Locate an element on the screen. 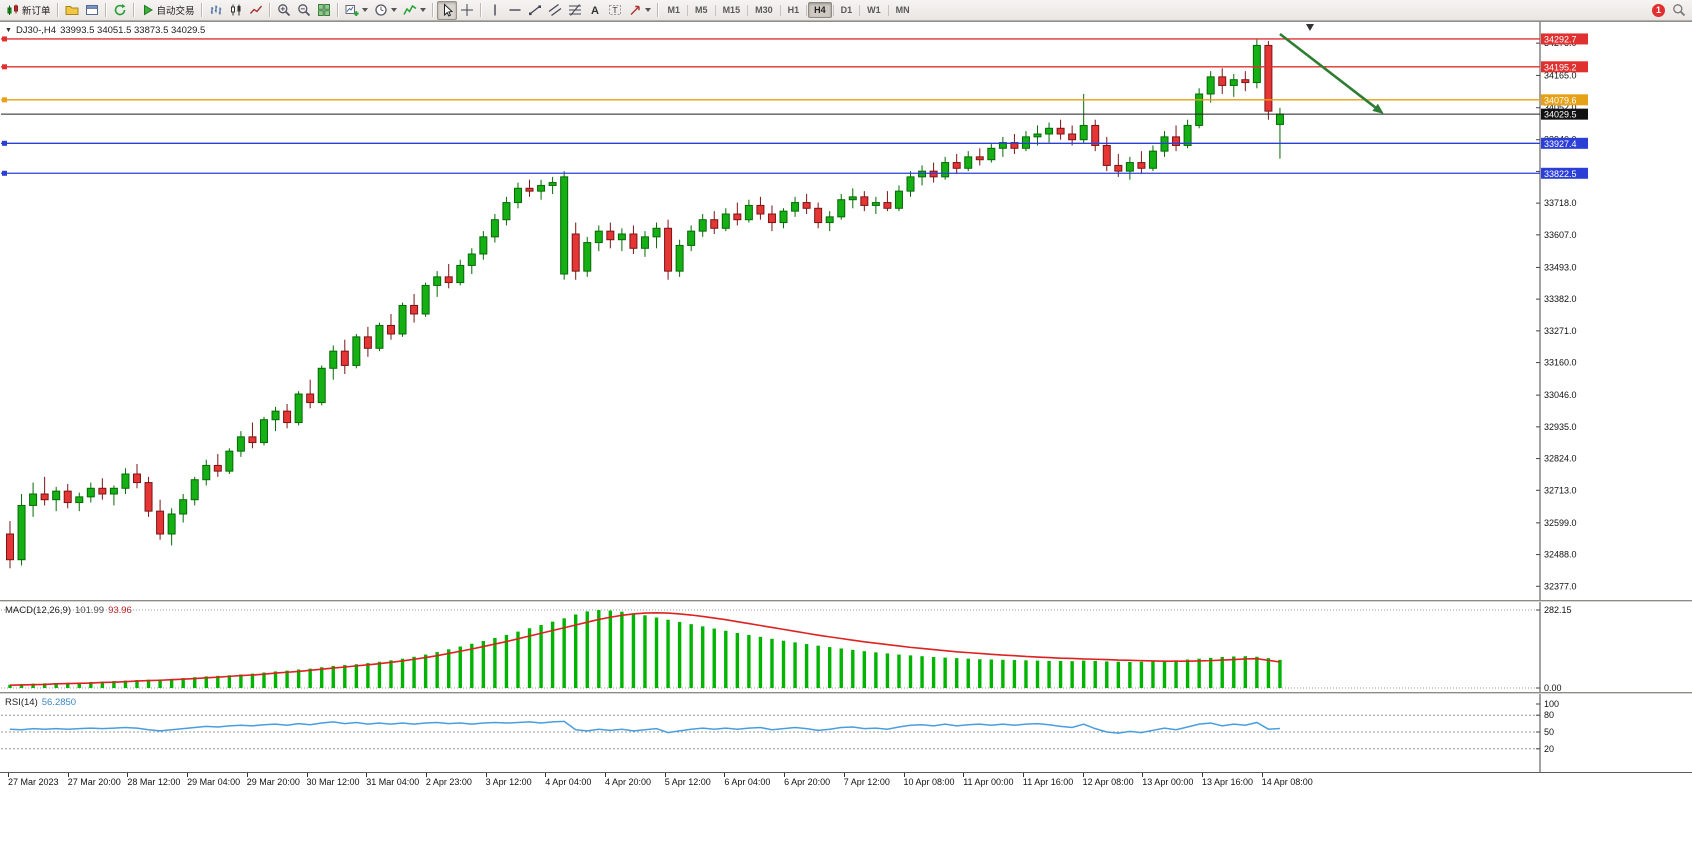 Image resolution: width=1692 pixels, height=847 pixels. auto-trading-button-label: 自动交易 is located at coordinates (175, 11).